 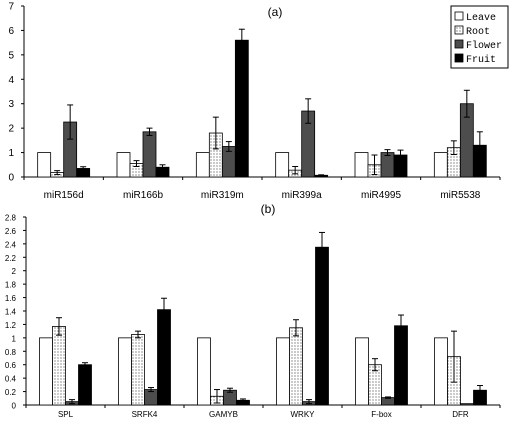 I want to click on y-tick-label: 3, so click(x=11, y=104).